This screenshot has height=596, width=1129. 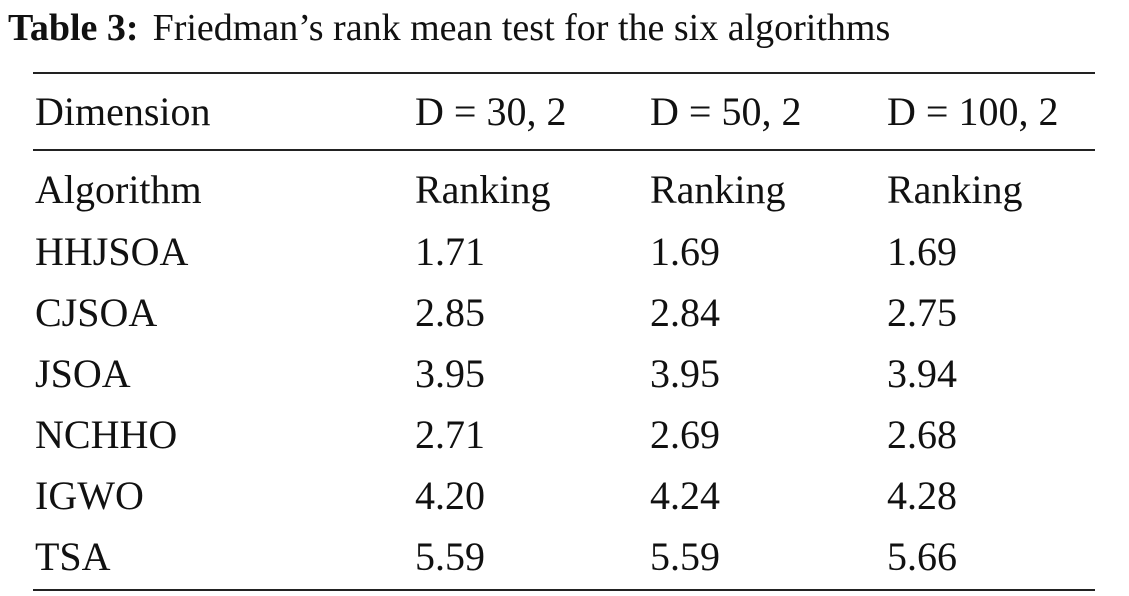 What do you see at coordinates (685, 434) in the screenshot?
I see `value-cell: 2.69` at bounding box center [685, 434].